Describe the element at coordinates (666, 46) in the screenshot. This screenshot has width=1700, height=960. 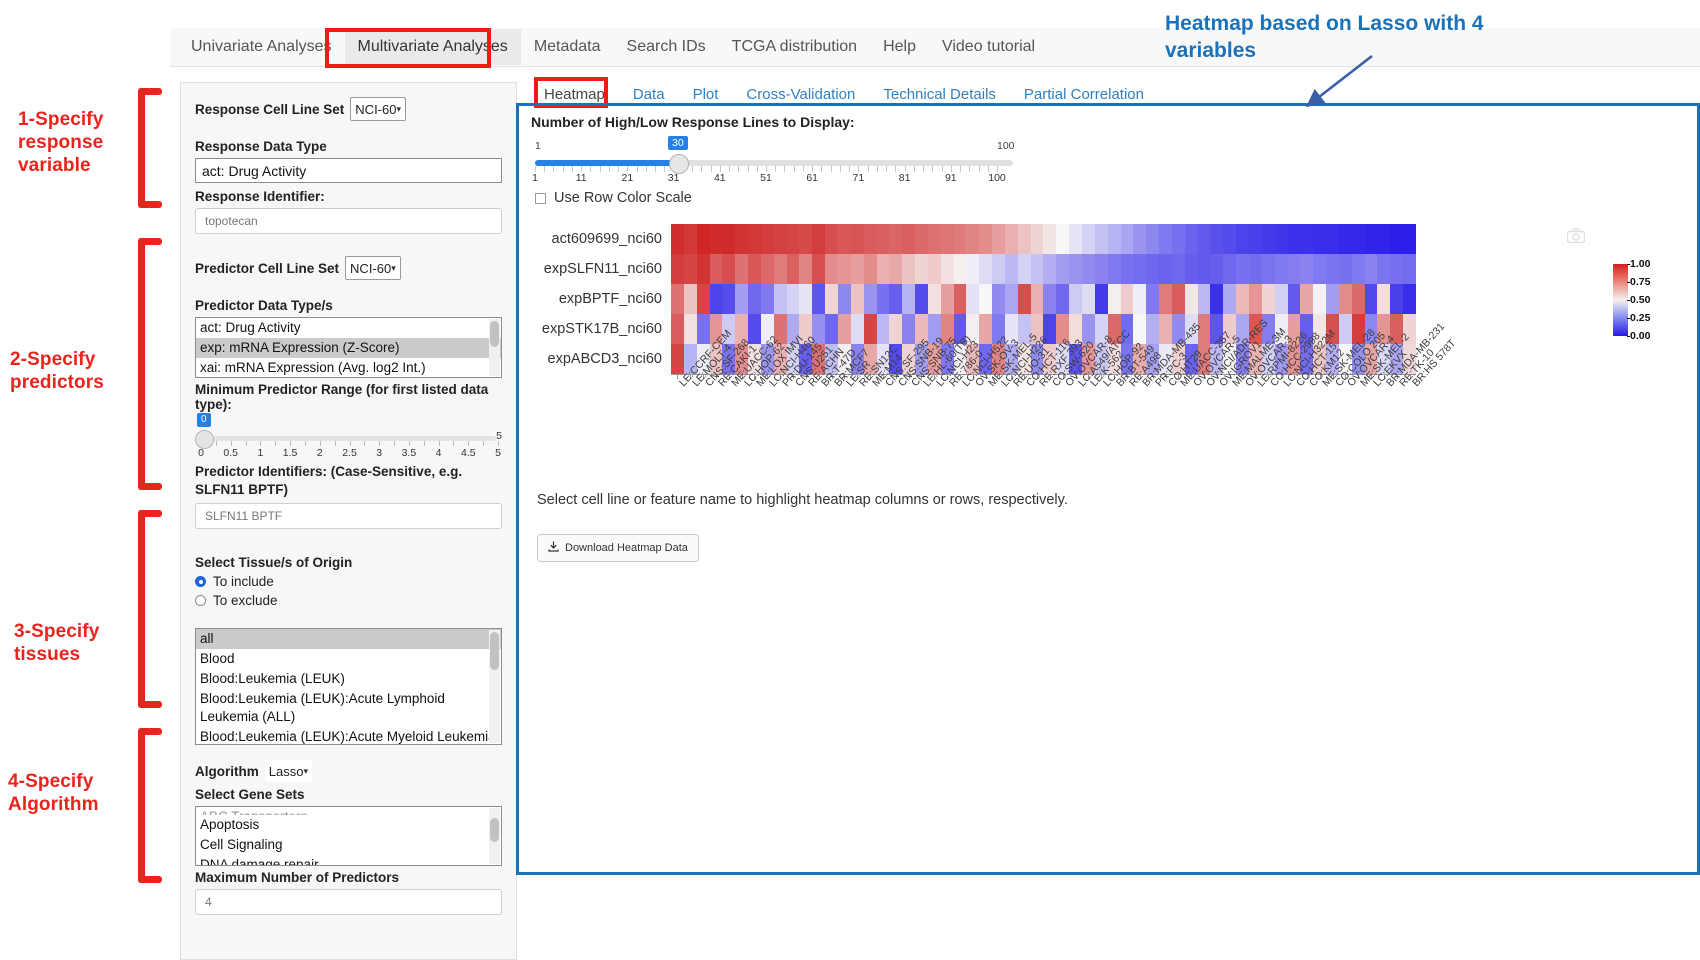
I see `nav-item-search-ids: Search IDs` at that location.